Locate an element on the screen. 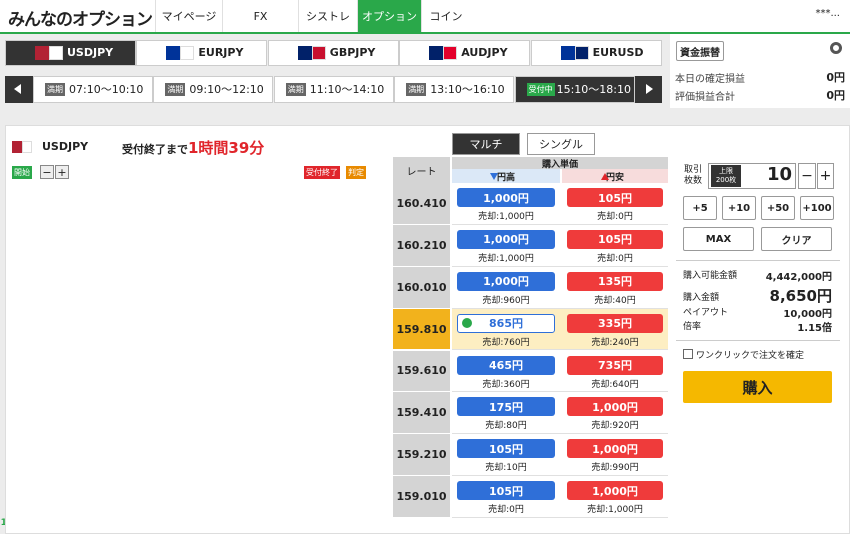  low-sell: 売却:920円 is located at coordinates (615, 426).